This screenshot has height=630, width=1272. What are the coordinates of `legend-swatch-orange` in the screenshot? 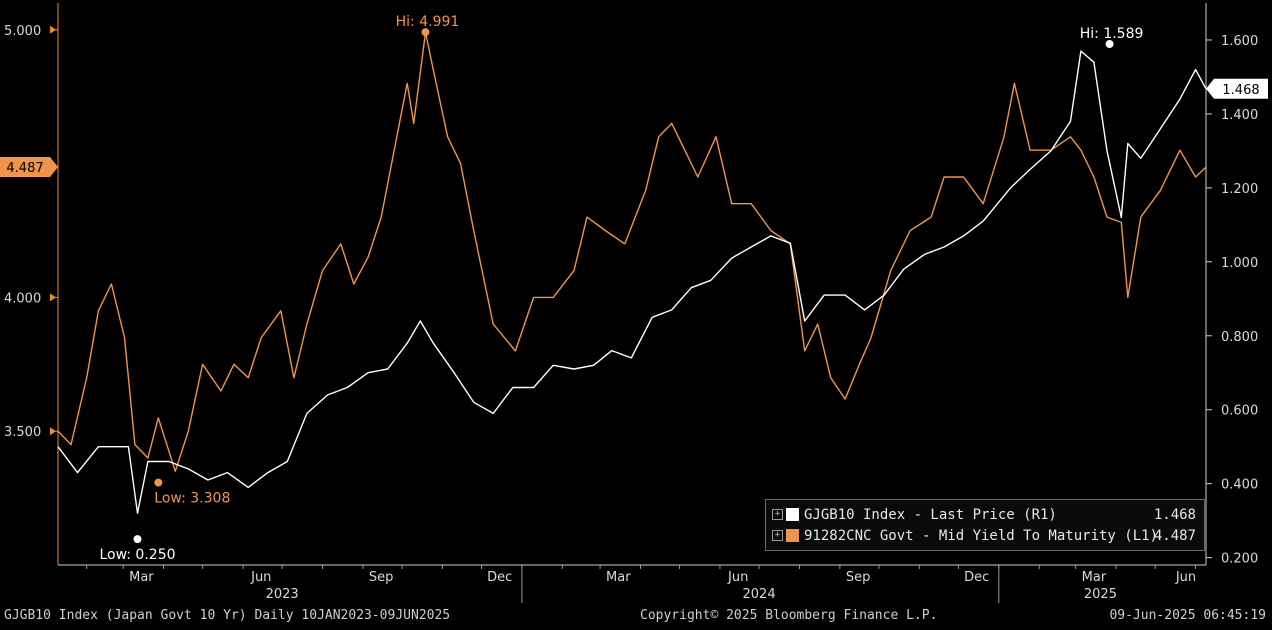 It's located at (792, 535).